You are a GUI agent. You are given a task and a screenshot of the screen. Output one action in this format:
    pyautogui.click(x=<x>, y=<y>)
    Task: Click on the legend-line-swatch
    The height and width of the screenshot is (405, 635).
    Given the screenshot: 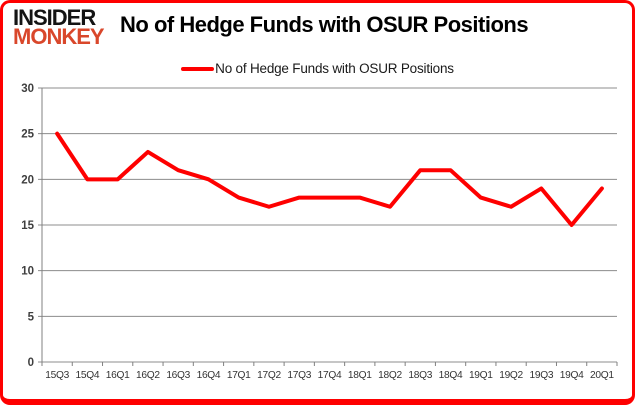 What is the action you would take?
    pyautogui.click(x=198, y=68)
    